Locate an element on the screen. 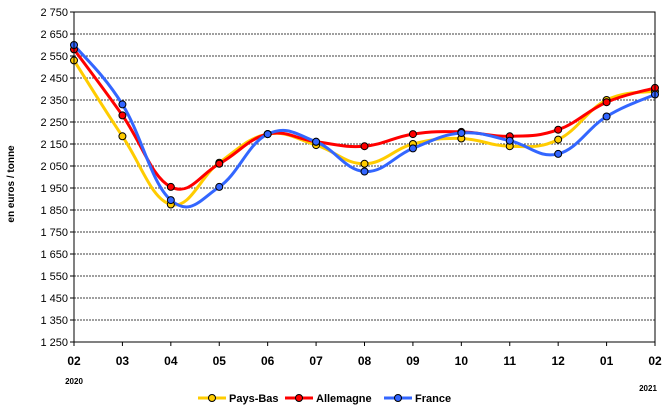  legend: Pays-Bas Allemagne France is located at coordinates (324, 399).